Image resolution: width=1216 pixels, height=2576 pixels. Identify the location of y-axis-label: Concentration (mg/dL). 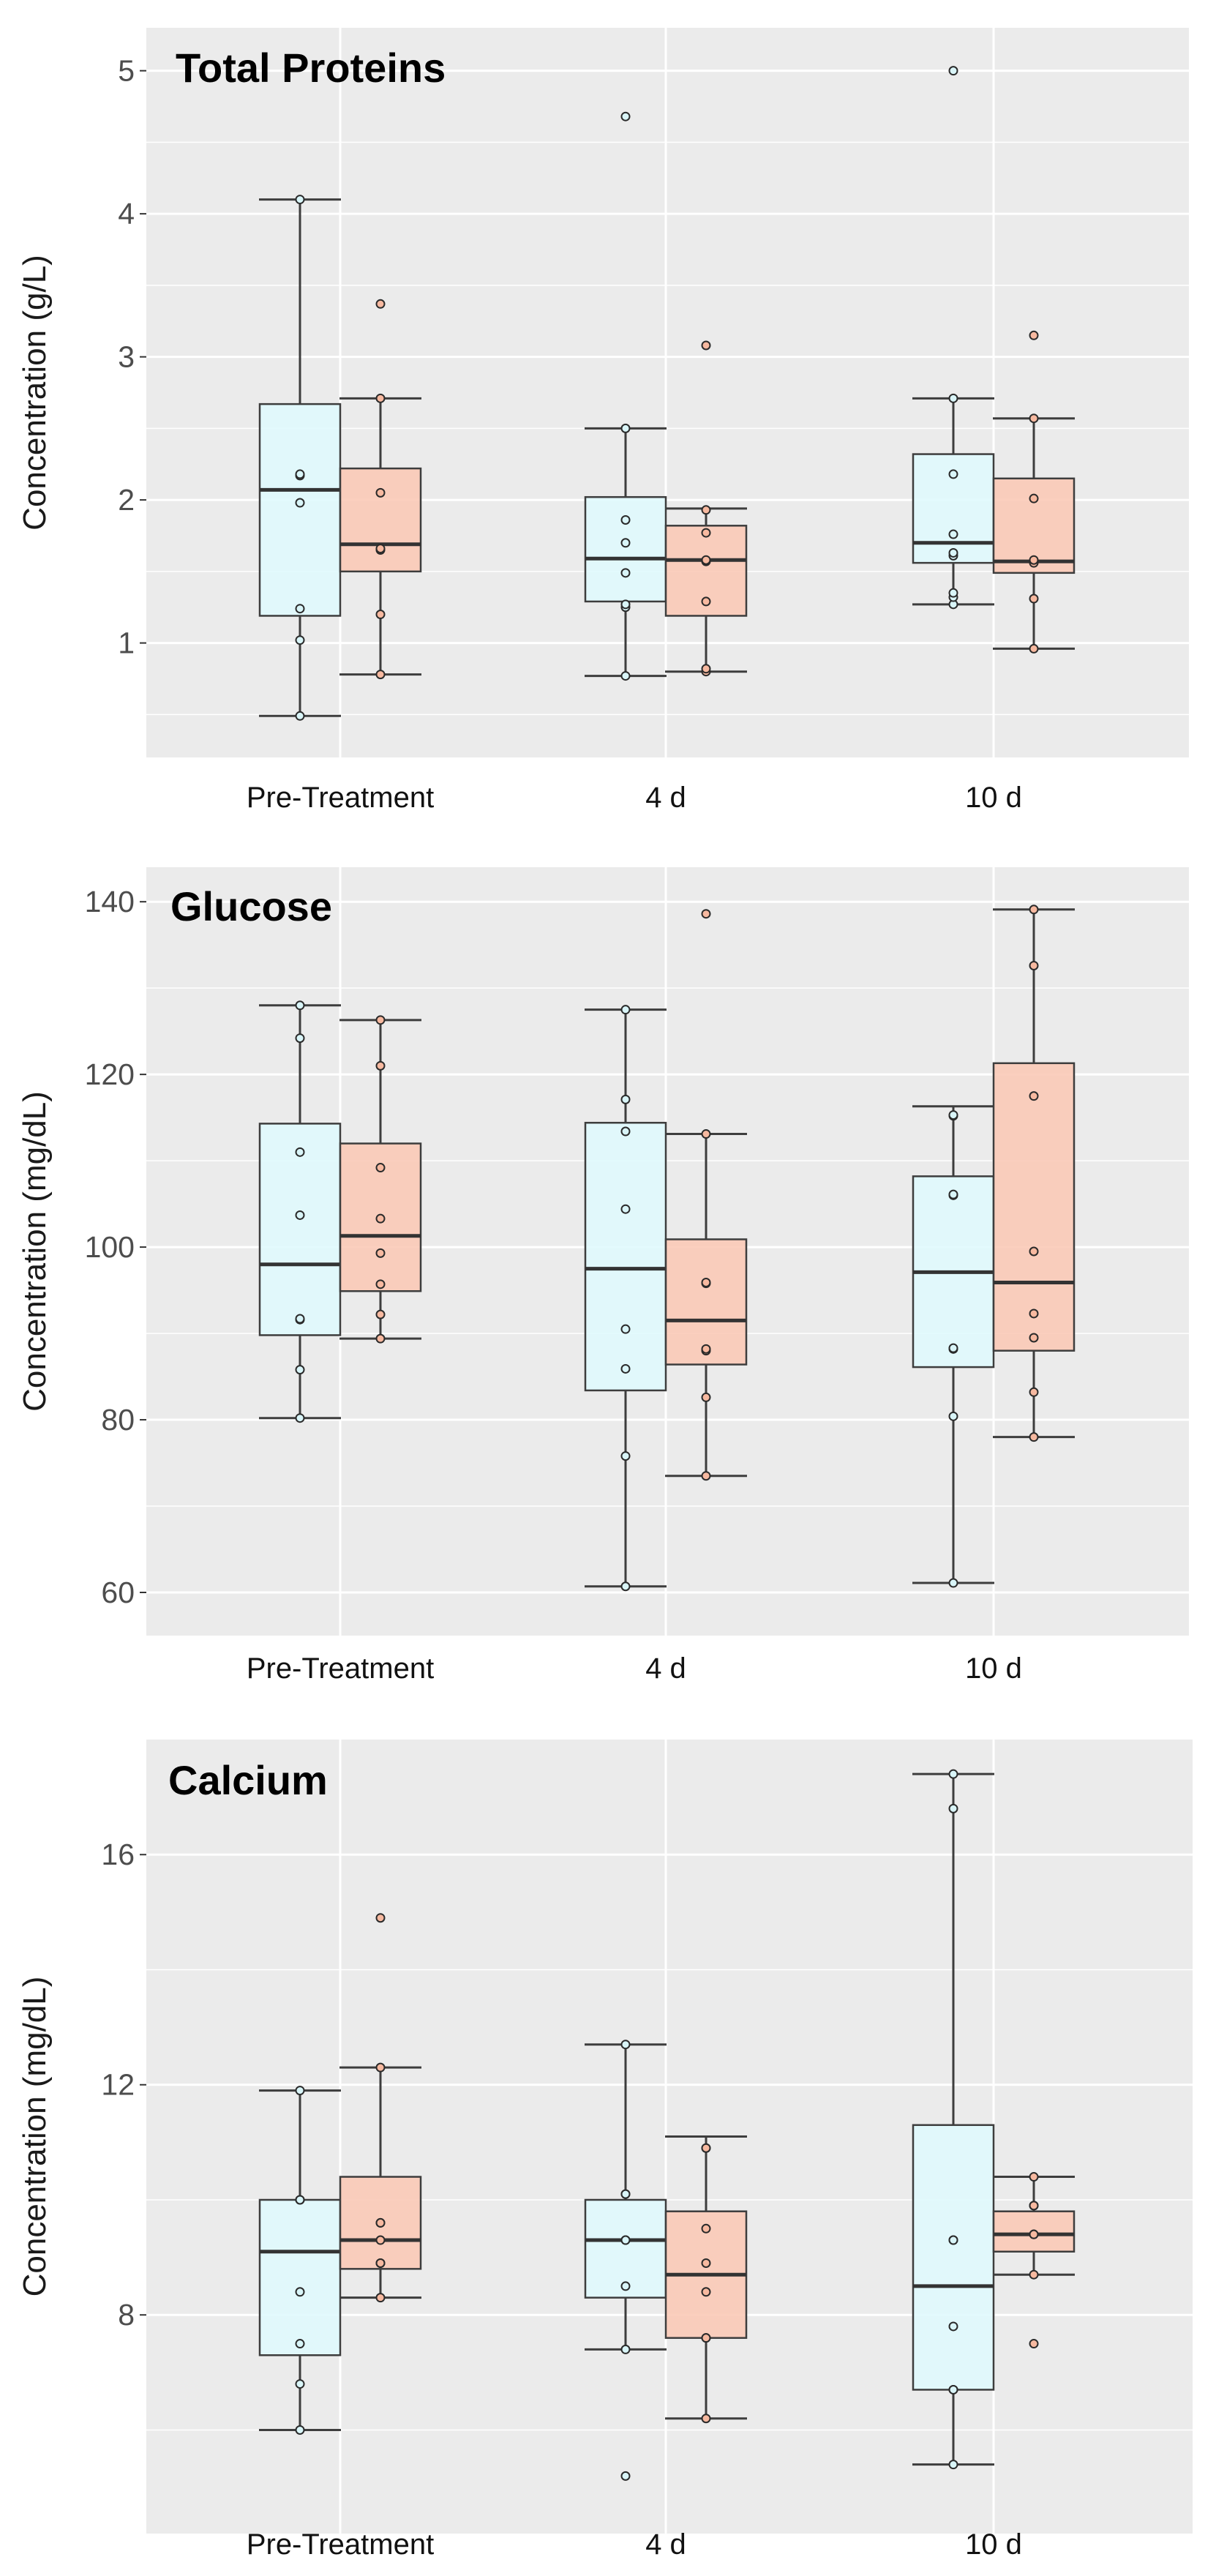
(35, 1251).